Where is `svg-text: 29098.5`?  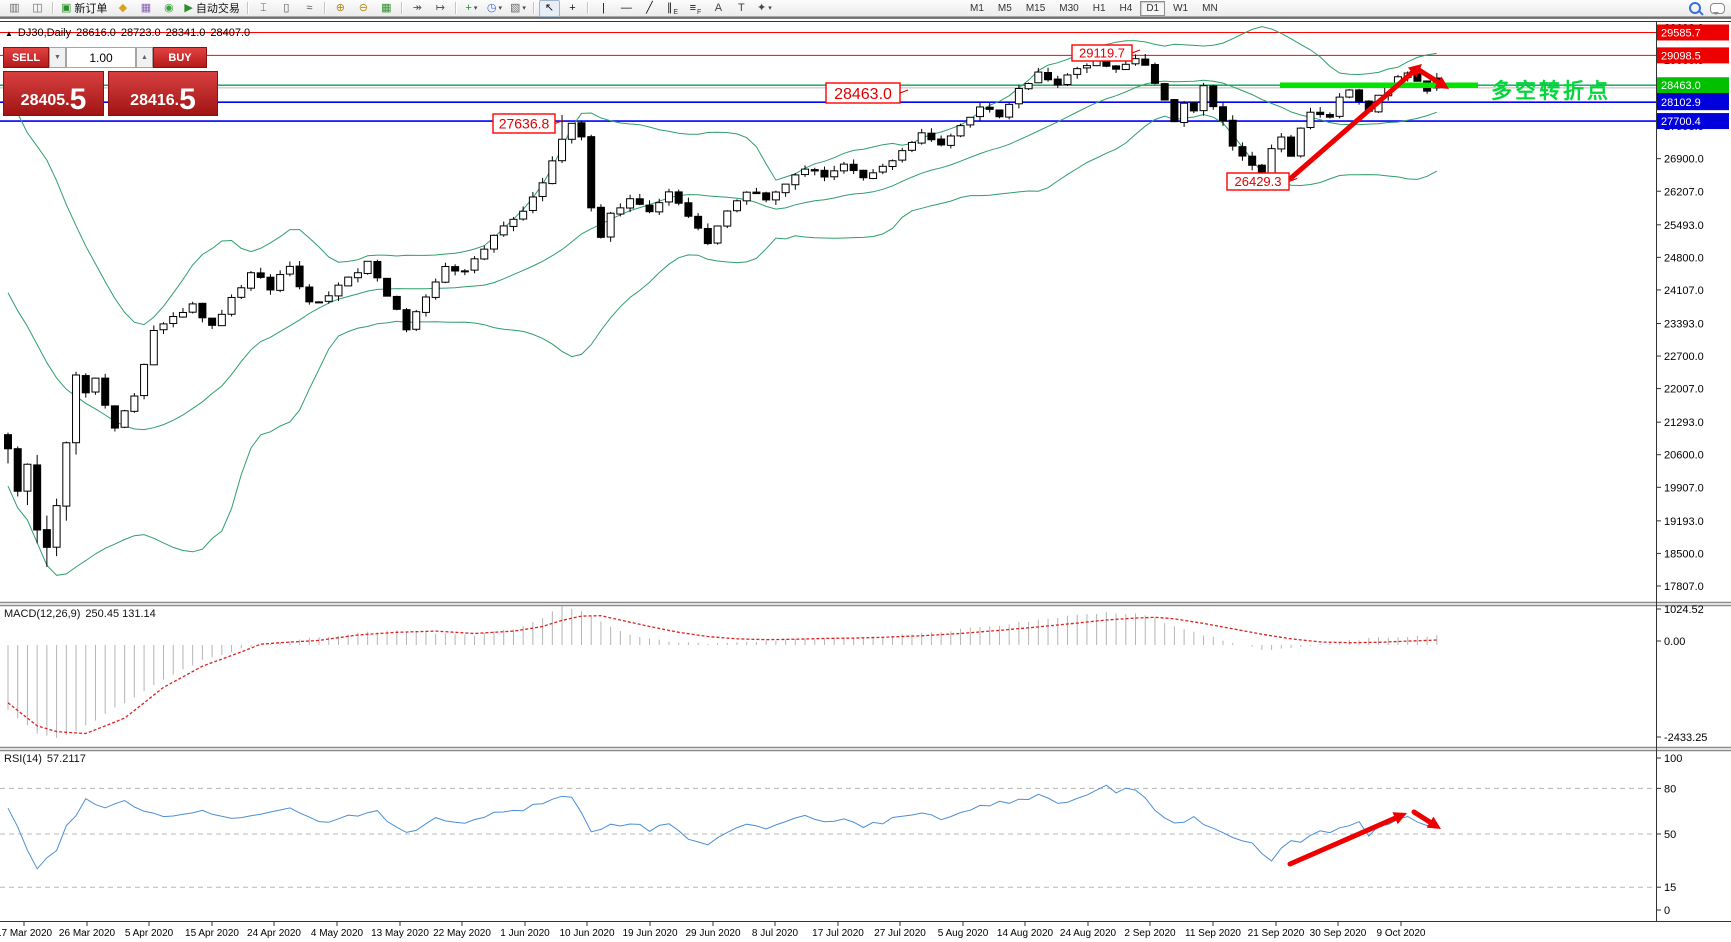 svg-text: 29098.5 is located at coordinates (1681, 56).